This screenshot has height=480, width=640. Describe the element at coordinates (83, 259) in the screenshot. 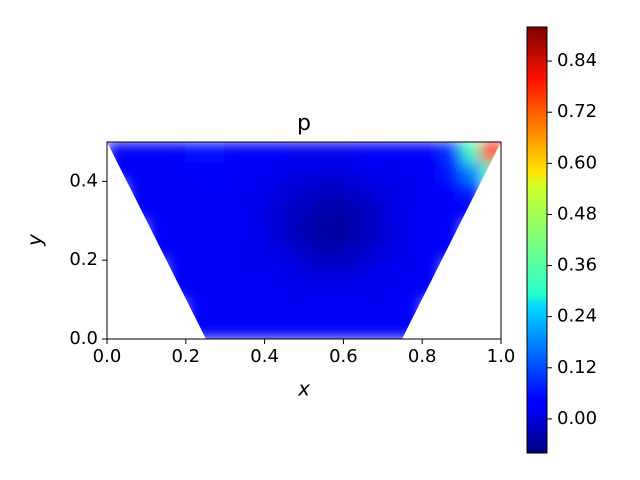

I see `y-tick-label: 0.2` at that location.